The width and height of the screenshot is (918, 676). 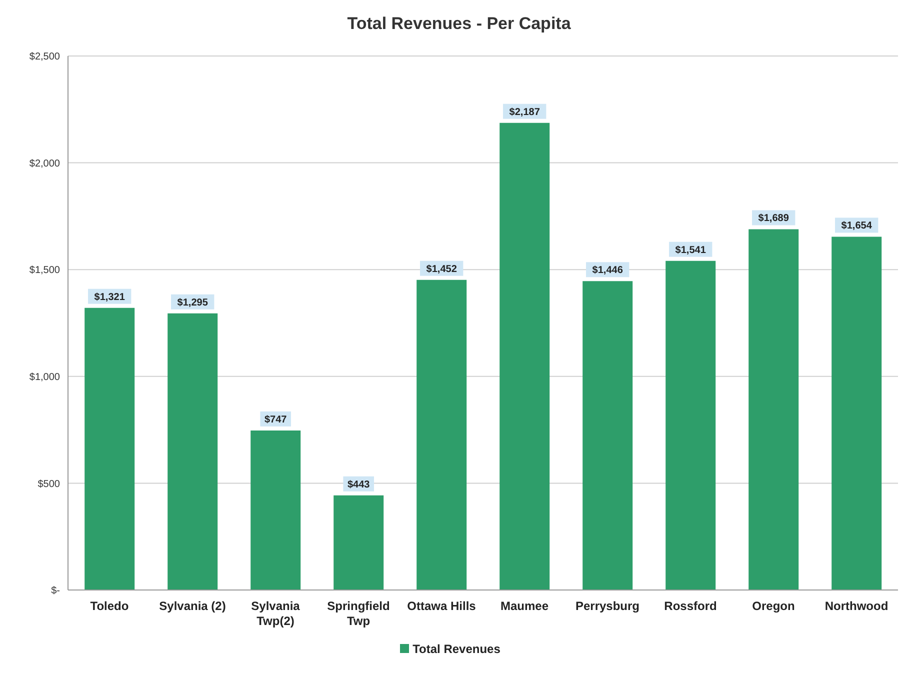 I want to click on data-label: $1,654, so click(x=856, y=226).